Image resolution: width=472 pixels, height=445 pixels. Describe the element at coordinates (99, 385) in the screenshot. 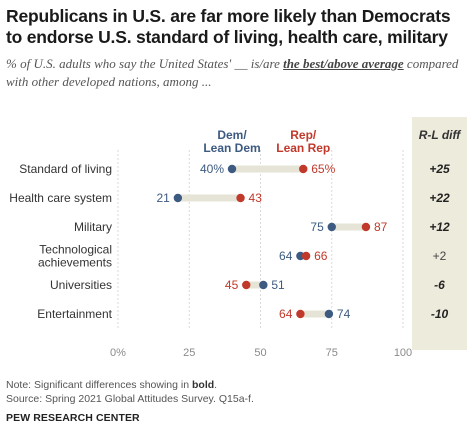

I see `note-pre: Note: Significant differences showing in` at that location.